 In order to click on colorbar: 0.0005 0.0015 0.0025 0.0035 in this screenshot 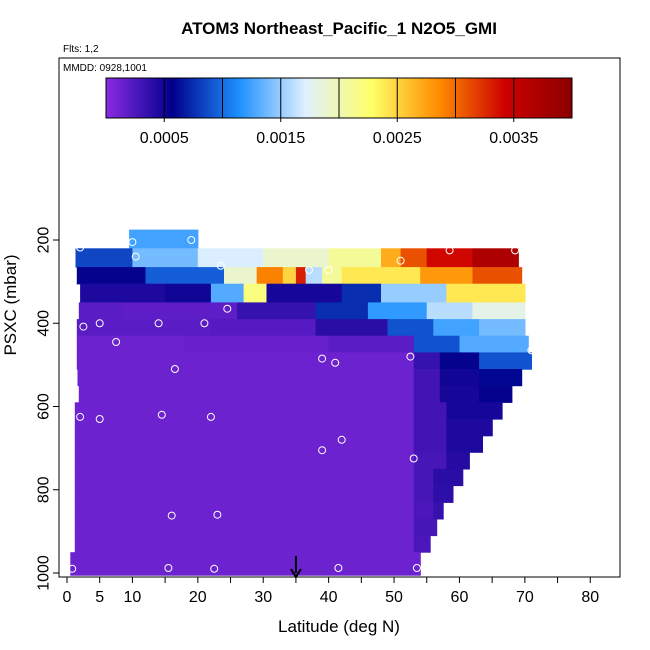, I will do `click(339, 112)`.